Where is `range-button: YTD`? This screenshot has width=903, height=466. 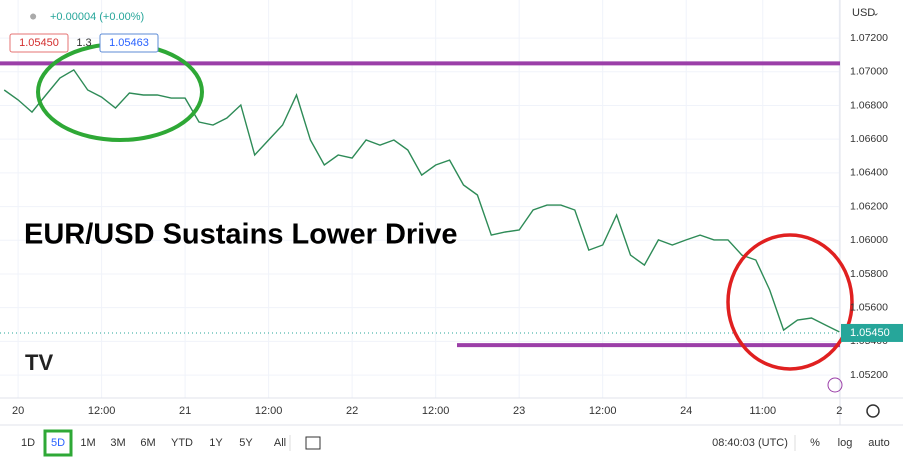 range-button: YTD is located at coordinates (182, 443).